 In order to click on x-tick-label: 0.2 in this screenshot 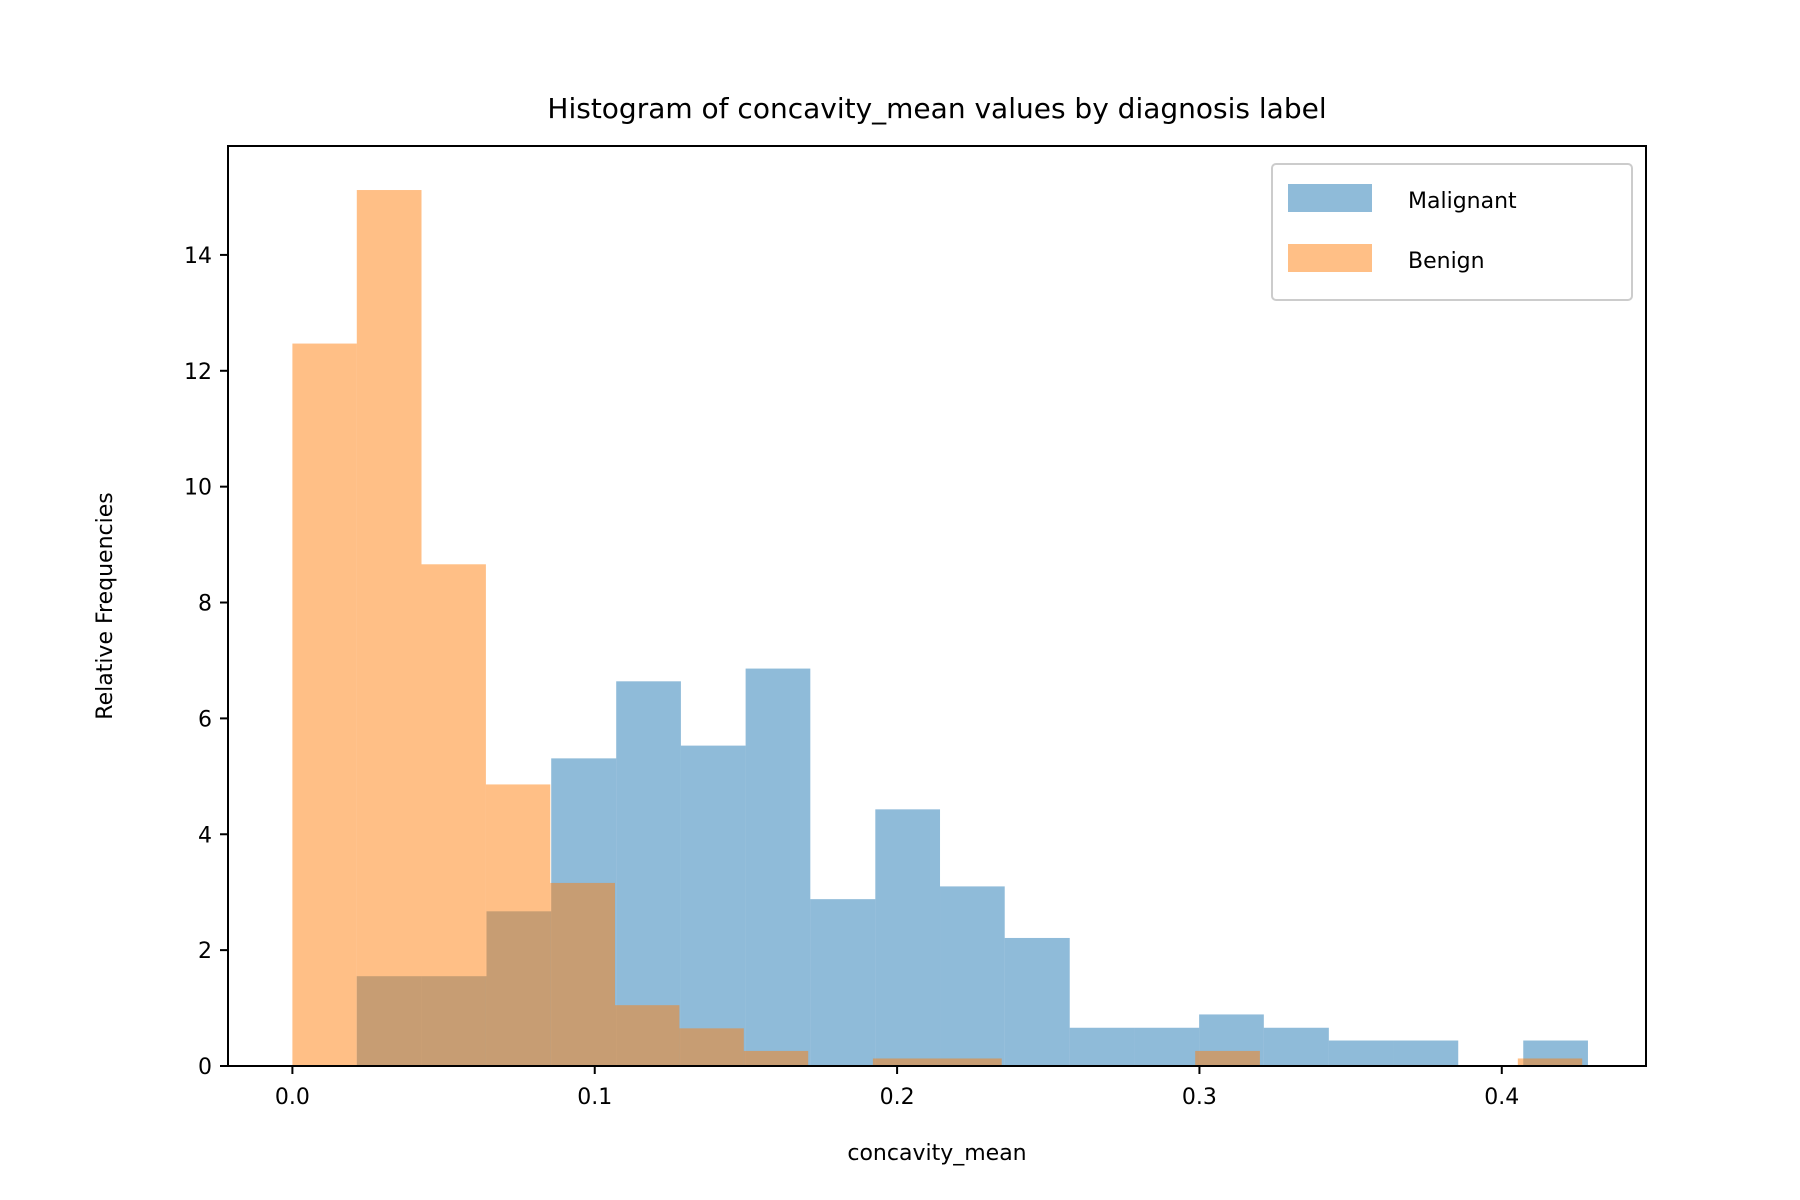, I will do `click(897, 1097)`.